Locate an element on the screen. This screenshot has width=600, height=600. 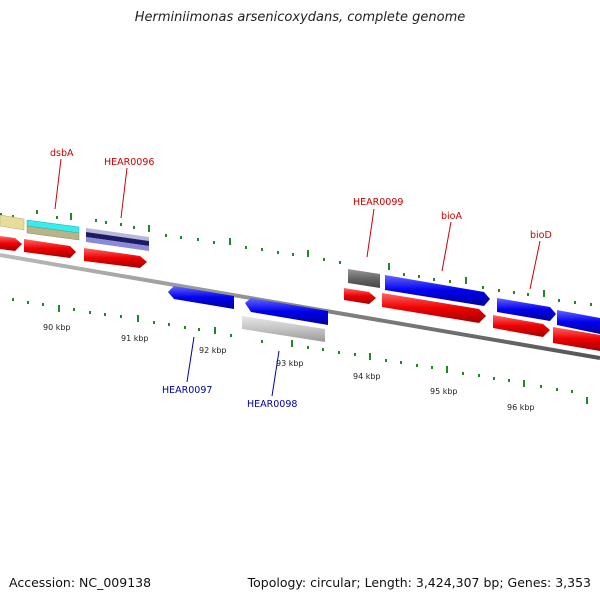
gene-label-HEAR0098: HEAR0098 is located at coordinates (272, 404).